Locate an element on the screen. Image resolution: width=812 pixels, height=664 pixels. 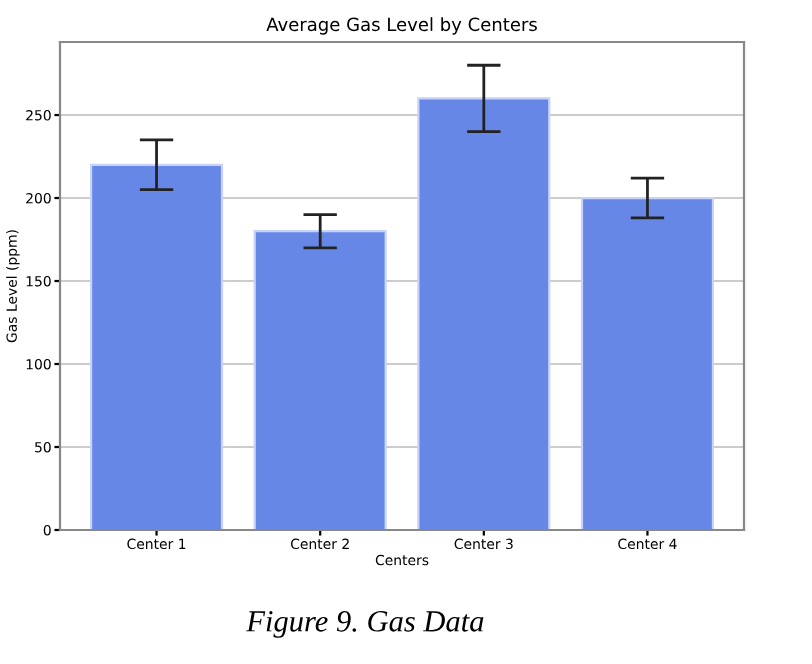
chart-title: Average Gas Level by Centers is located at coordinates (401, 26).